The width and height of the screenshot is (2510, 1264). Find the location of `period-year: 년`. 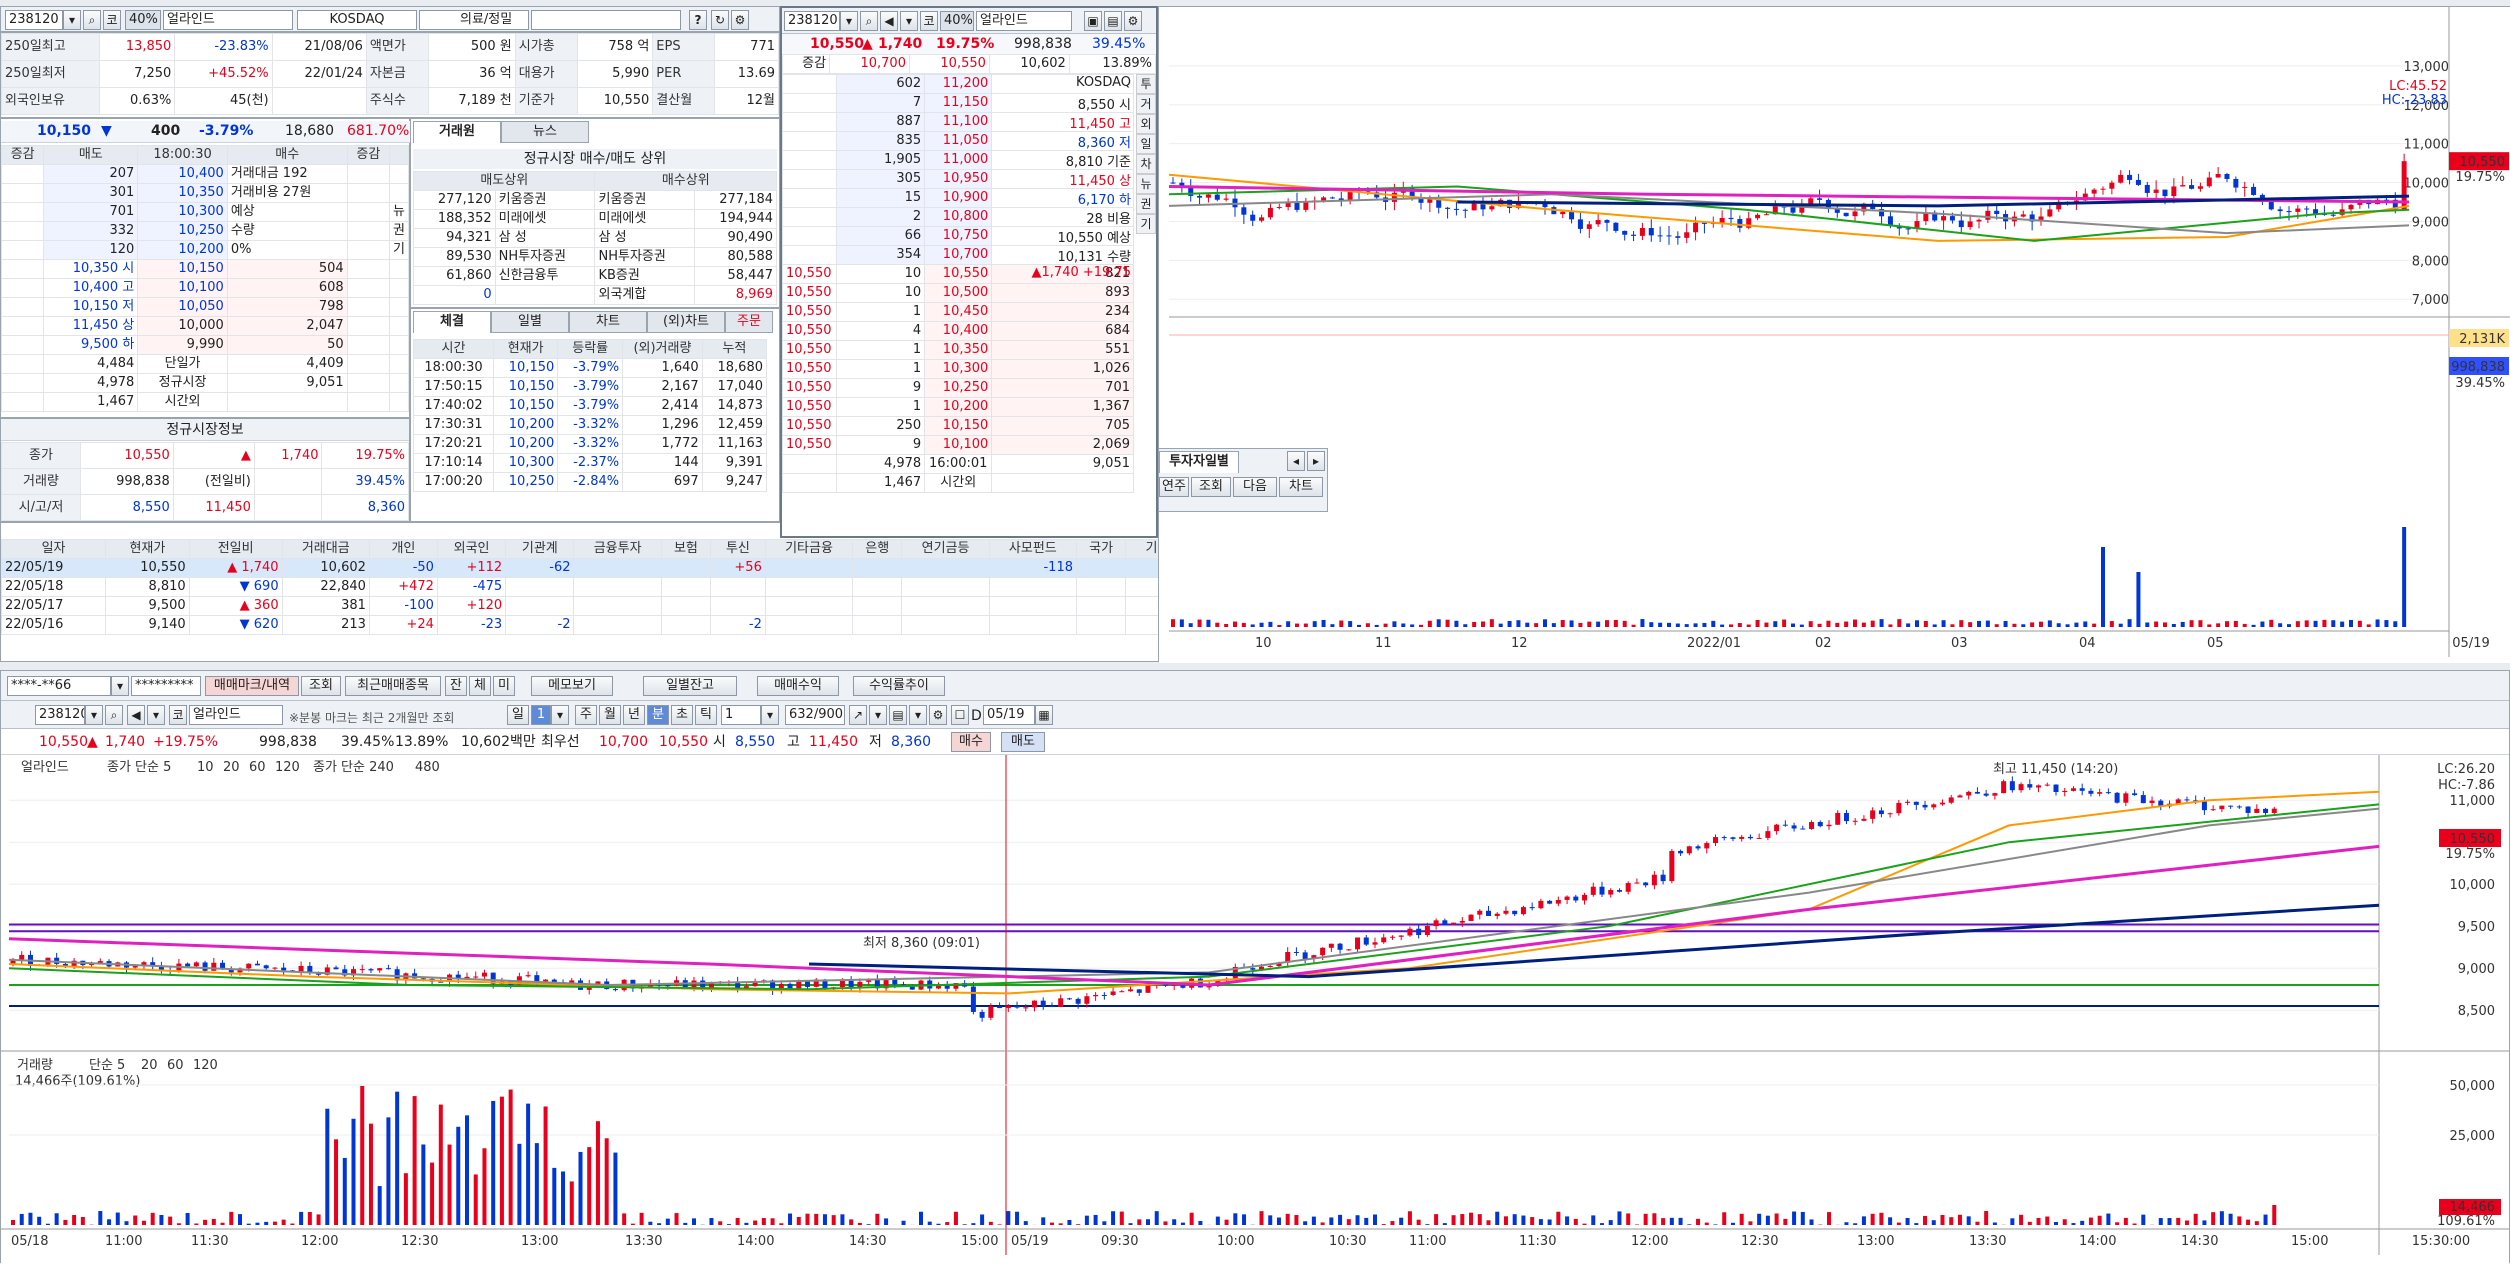

period-year: 년 is located at coordinates (634, 715).